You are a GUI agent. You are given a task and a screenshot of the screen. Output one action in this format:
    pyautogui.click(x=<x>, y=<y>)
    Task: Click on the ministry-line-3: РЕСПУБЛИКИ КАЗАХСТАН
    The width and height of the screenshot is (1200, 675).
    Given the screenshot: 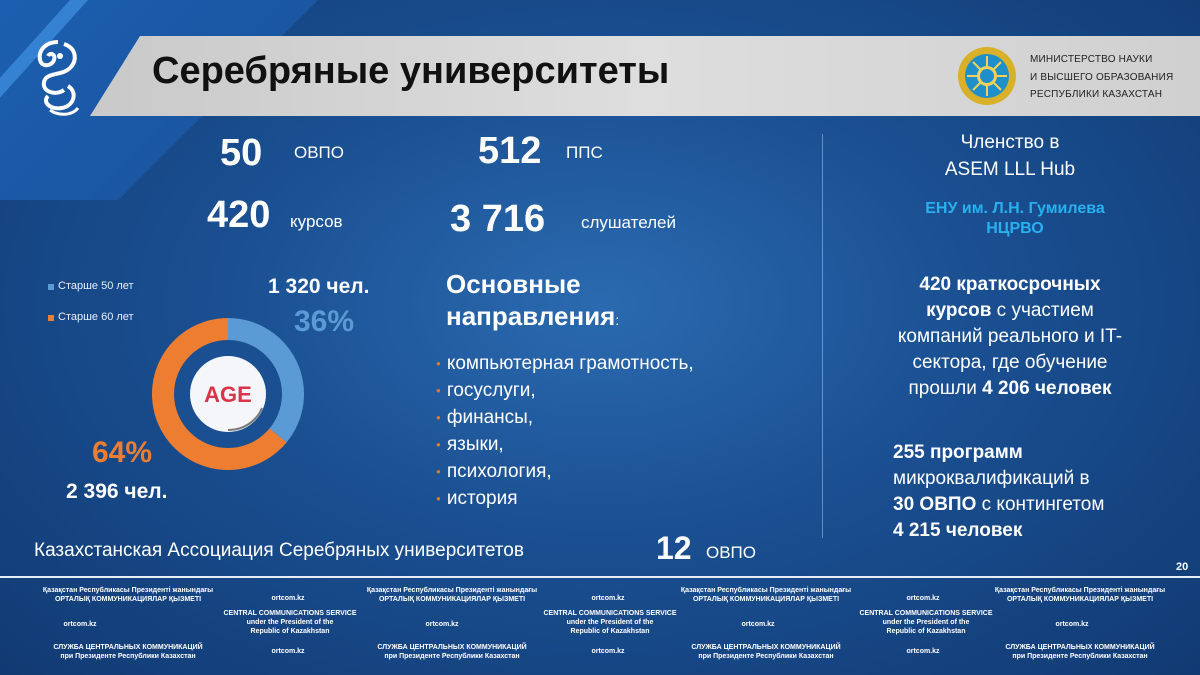 What is the action you would take?
    pyautogui.click(x=1096, y=94)
    